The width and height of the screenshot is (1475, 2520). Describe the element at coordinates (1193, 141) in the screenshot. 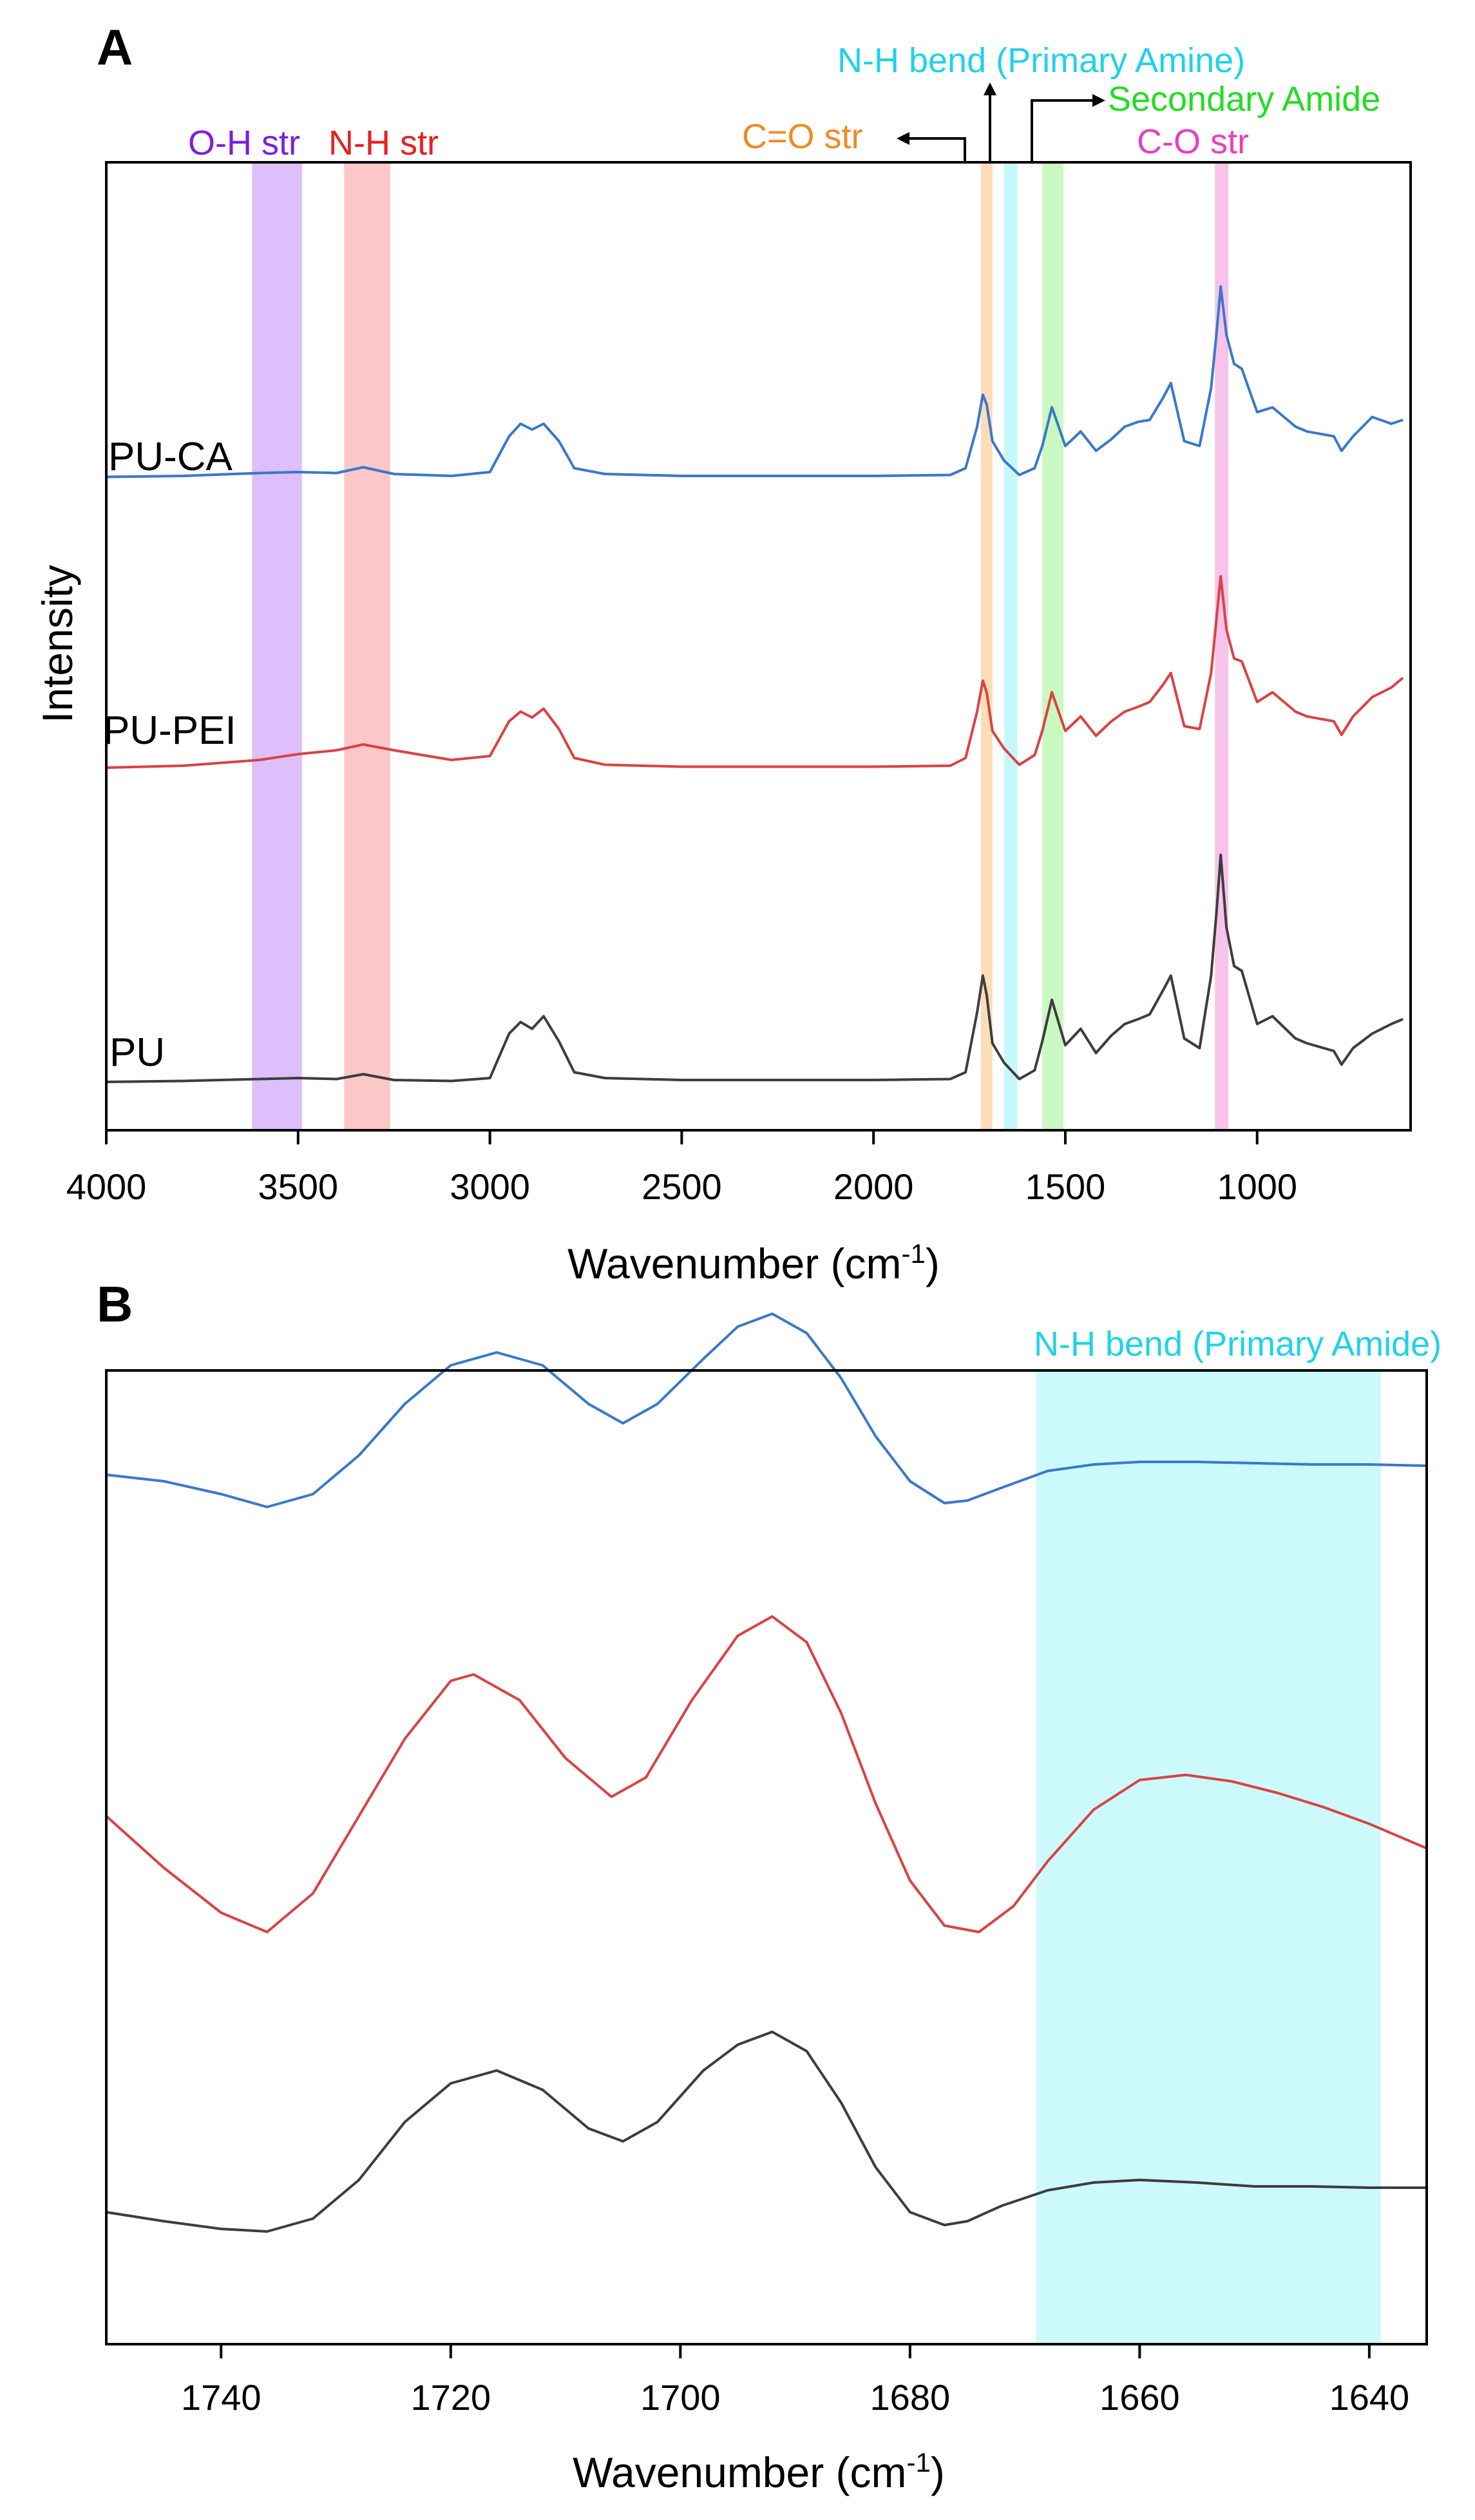

I see `annotation-c-o-str: C-O str` at that location.